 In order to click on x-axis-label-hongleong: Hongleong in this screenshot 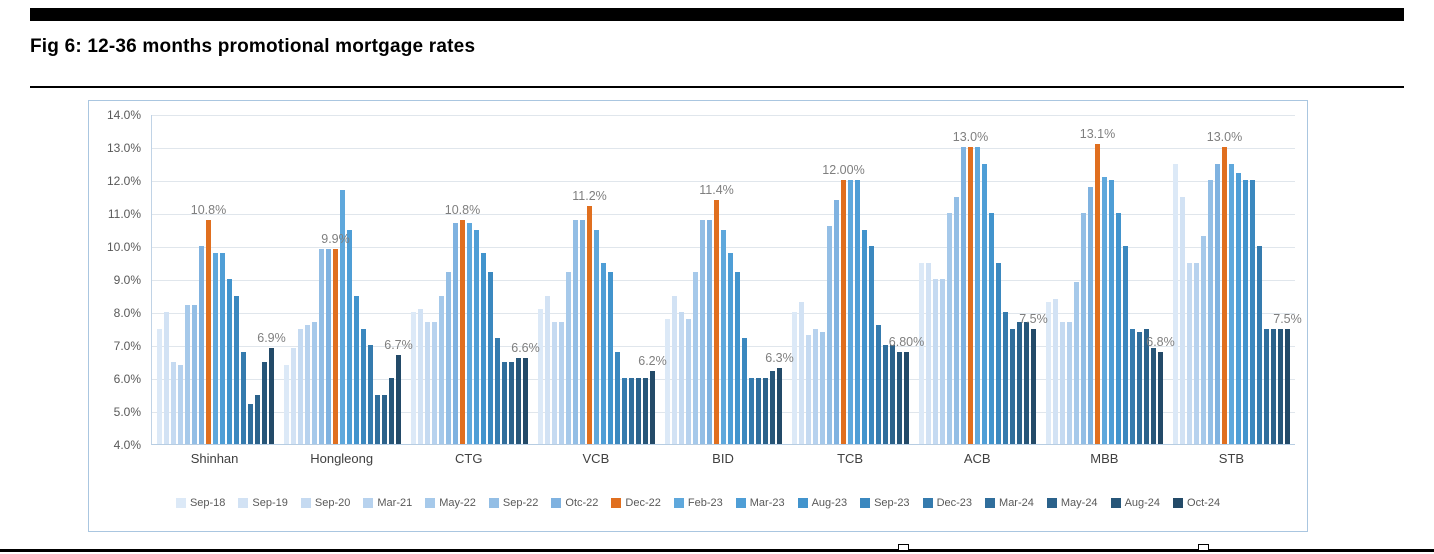, I will do `click(342, 458)`.